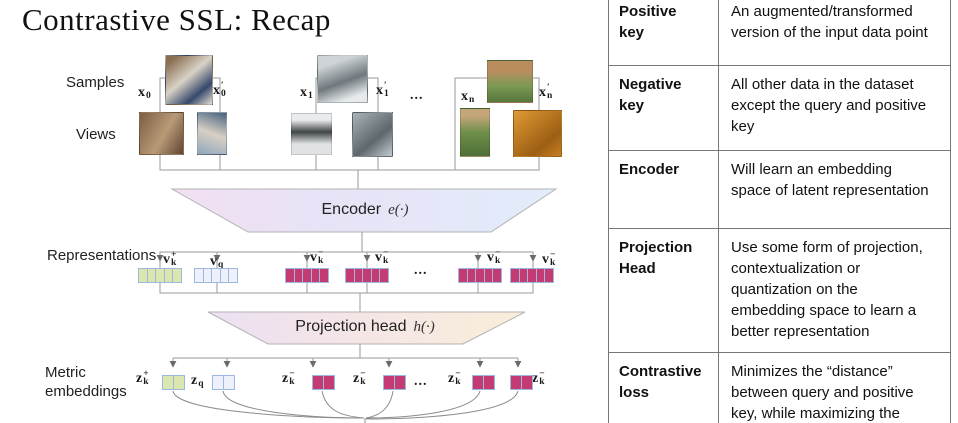 The height and width of the screenshot is (423, 958). What do you see at coordinates (86, 391) in the screenshot?
I see `metric-label-line2: embeddings` at bounding box center [86, 391].